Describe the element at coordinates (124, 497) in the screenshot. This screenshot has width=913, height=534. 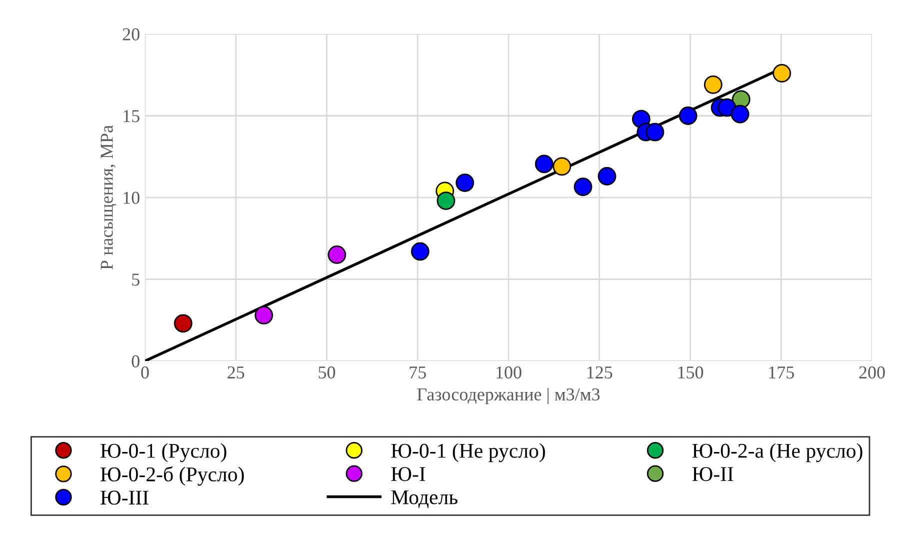
I see `legend-label: Ю-III` at that location.